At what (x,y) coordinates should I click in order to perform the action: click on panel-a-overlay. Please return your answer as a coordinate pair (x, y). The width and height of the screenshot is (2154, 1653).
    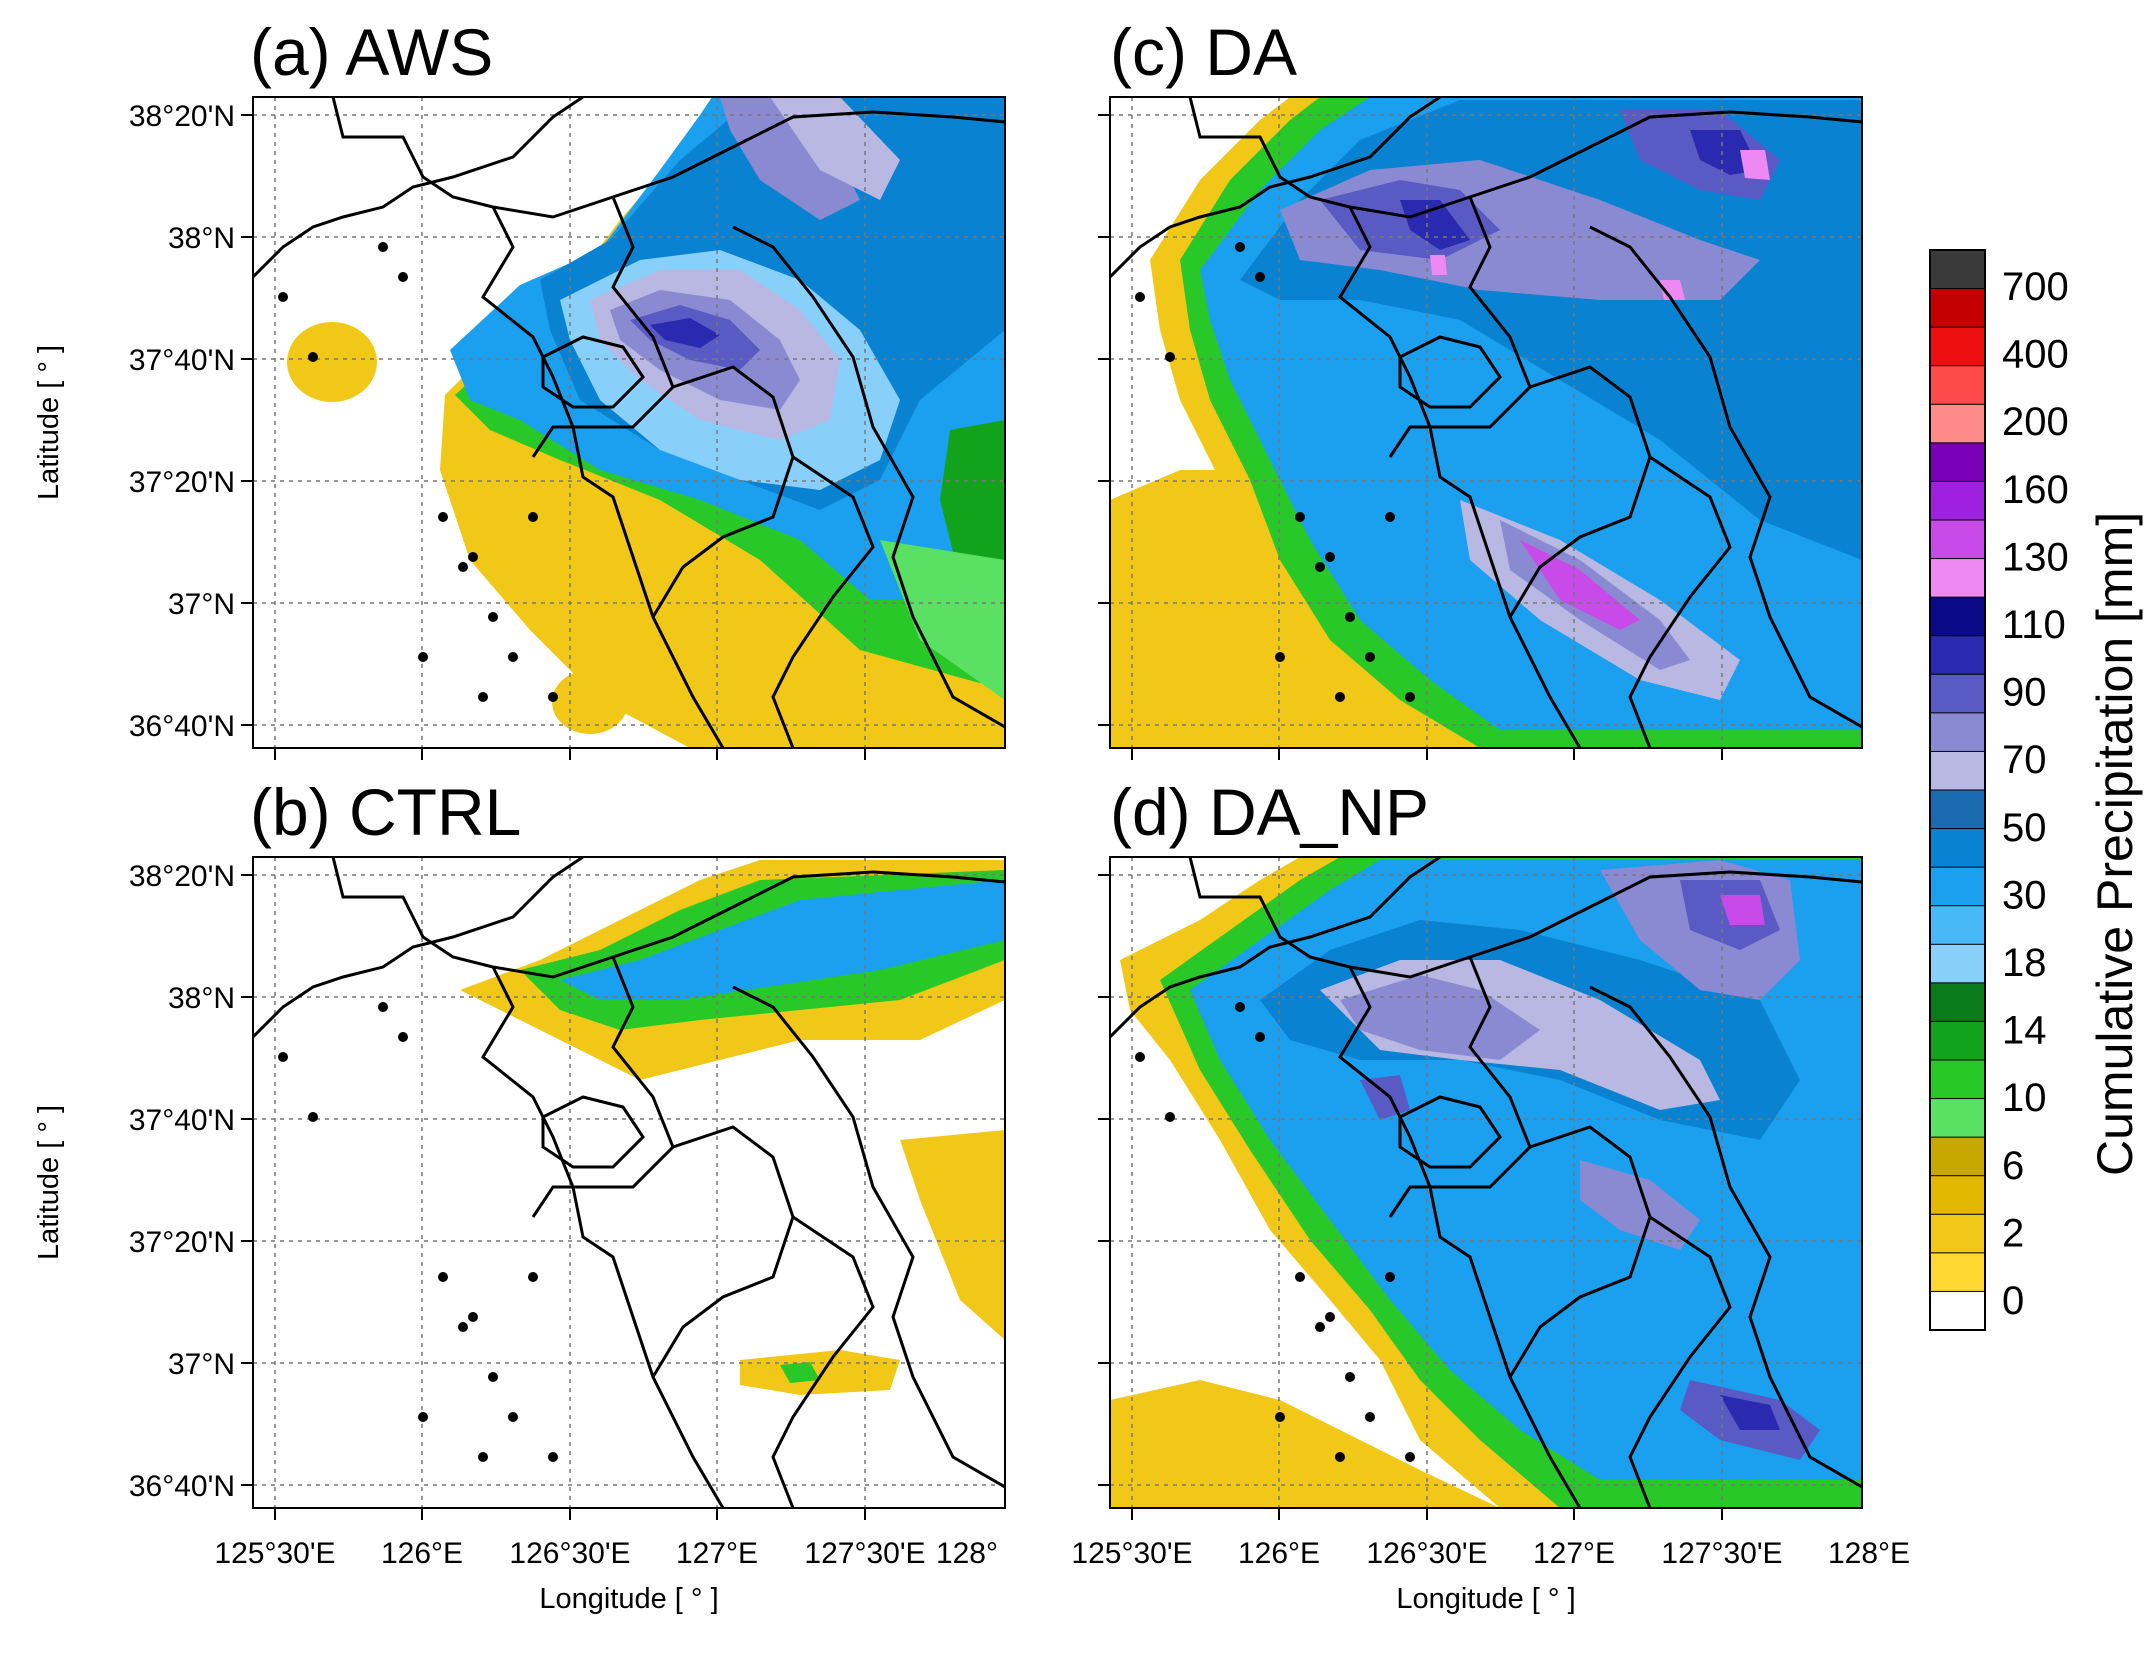
    Looking at the image, I should click on (629, 422).